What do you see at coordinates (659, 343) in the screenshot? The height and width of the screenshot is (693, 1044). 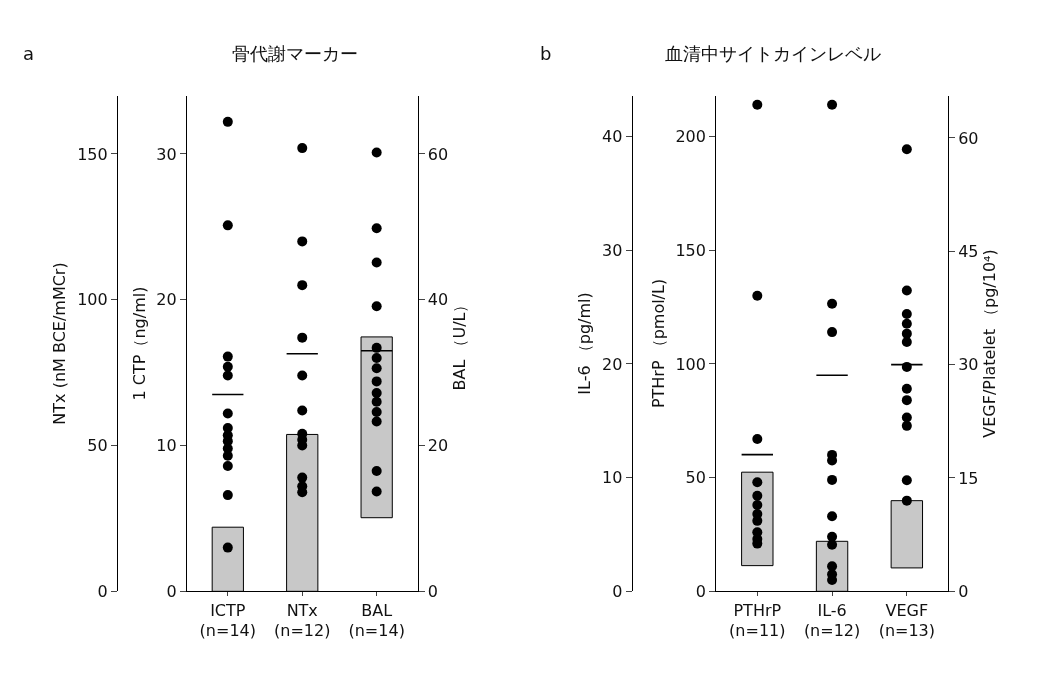 I see `y-axis-title: PTHrP （pmol/L)` at bounding box center [659, 343].